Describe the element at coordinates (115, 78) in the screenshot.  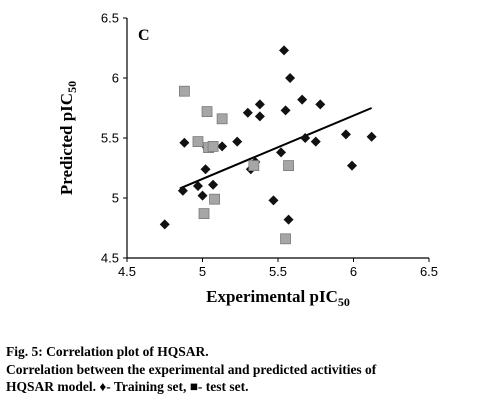
I see `y-tick-label: 6` at that location.